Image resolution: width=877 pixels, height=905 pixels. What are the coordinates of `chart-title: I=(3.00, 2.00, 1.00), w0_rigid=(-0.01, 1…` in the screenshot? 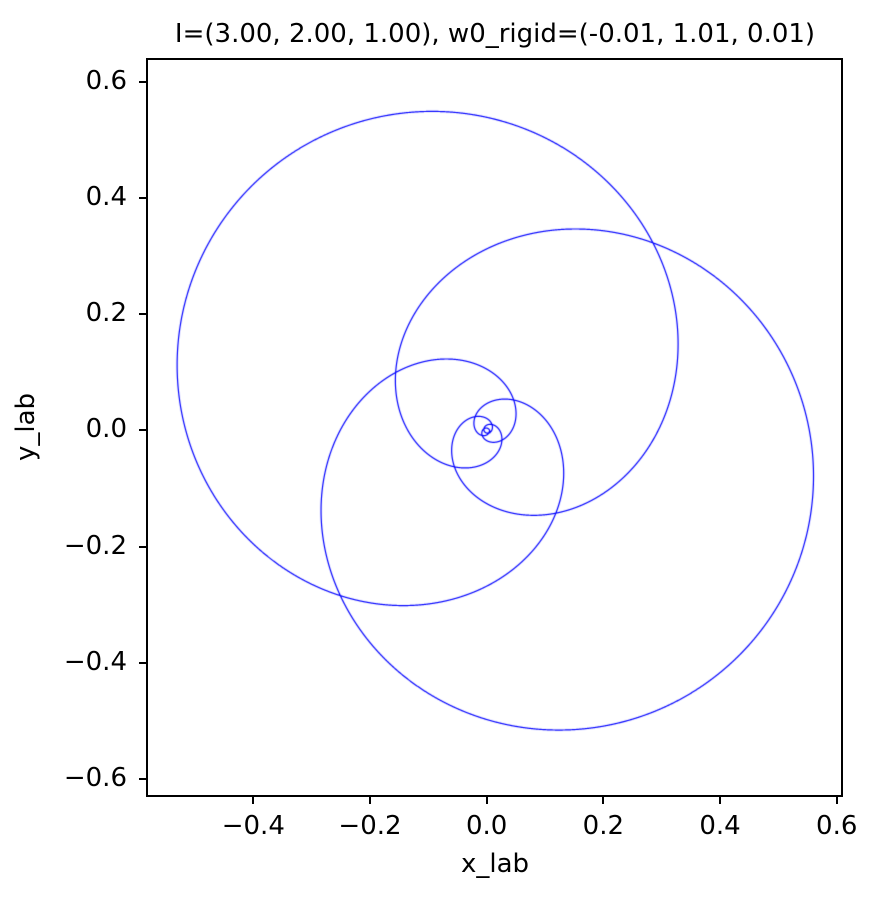 It's located at (495, 34).